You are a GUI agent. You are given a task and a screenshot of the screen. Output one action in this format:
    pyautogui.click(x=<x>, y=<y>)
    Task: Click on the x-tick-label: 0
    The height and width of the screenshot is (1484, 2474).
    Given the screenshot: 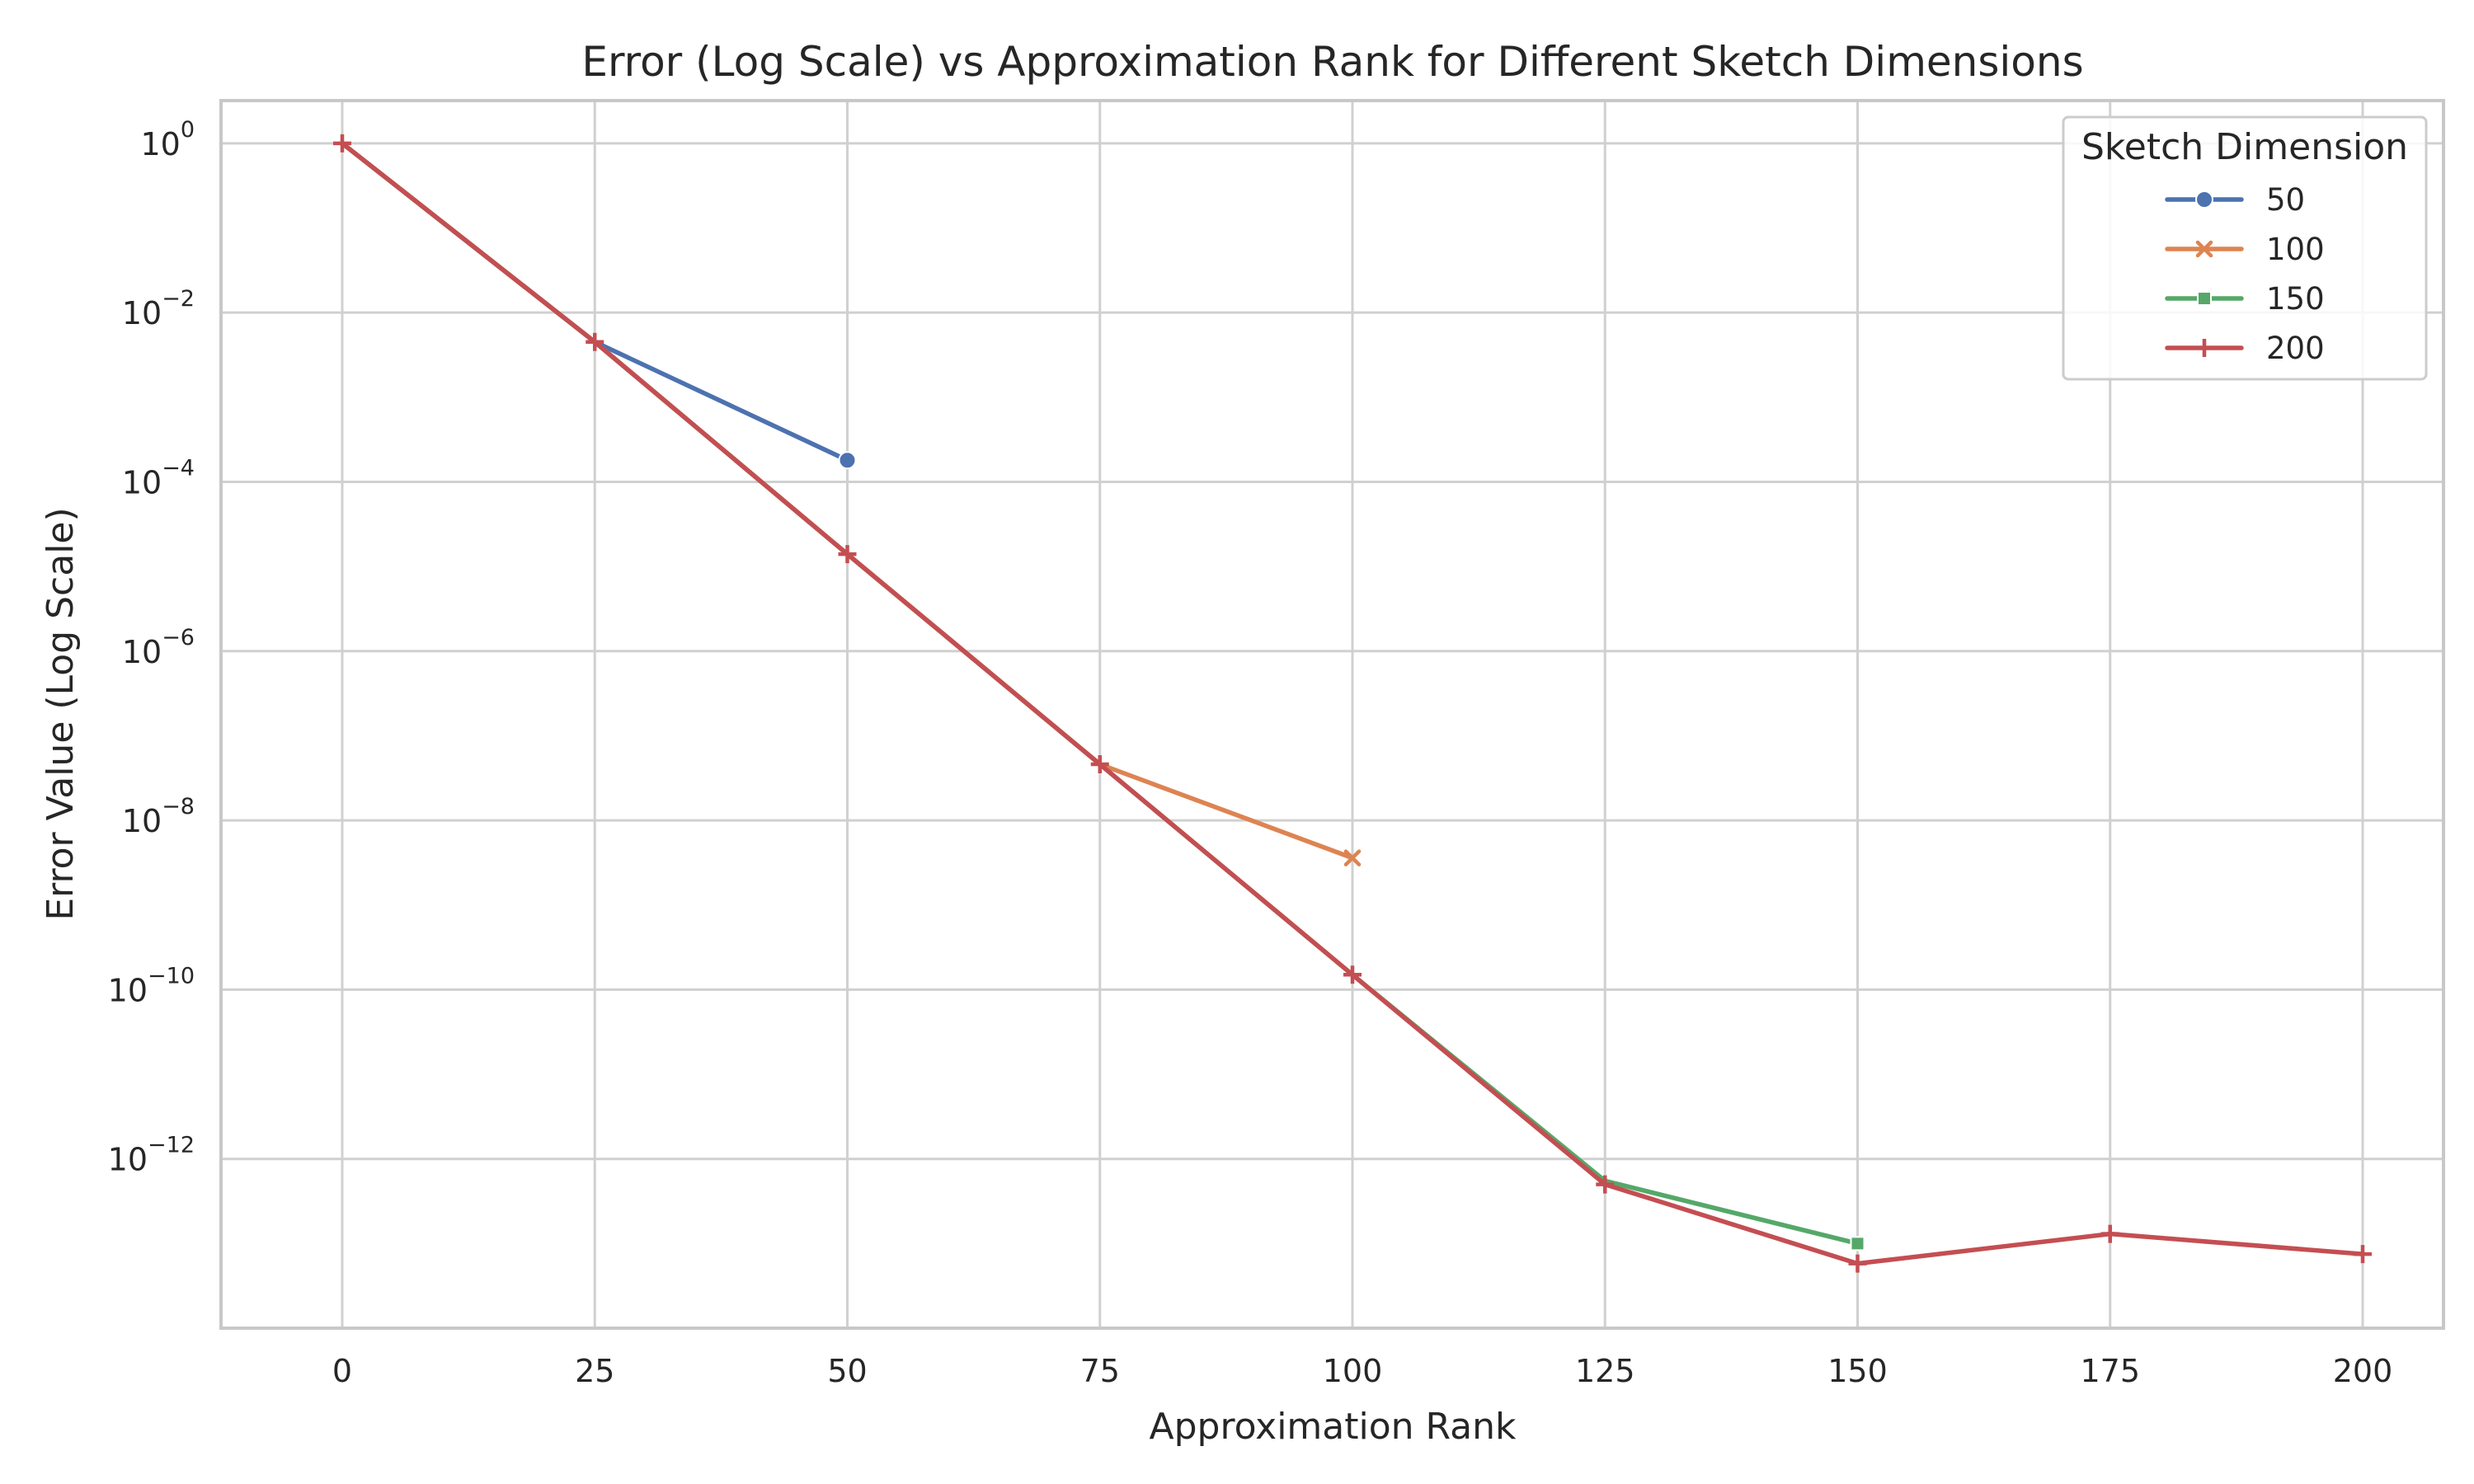 What is the action you would take?
    pyautogui.click(x=342, y=1371)
    